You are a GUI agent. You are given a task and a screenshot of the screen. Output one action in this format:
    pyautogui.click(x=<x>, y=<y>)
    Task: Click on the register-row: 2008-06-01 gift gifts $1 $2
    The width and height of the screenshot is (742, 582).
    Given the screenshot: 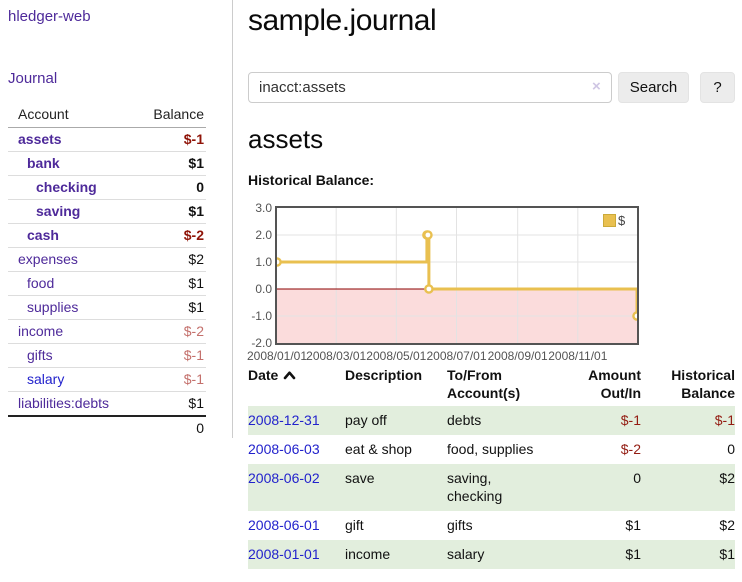 What is the action you would take?
    pyautogui.click(x=491, y=525)
    